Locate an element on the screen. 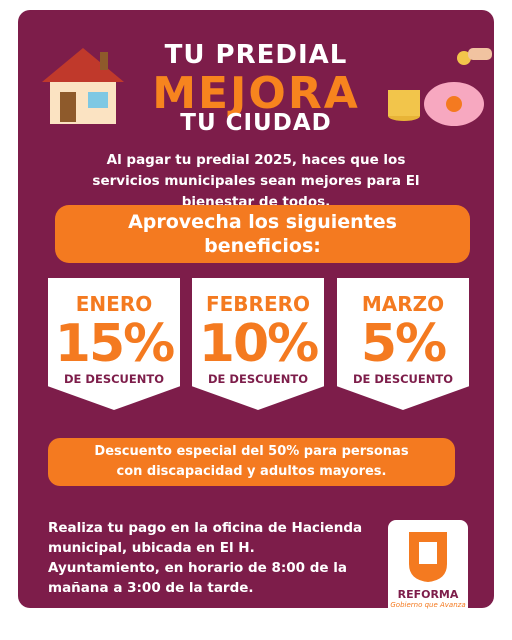 The image size is (512, 640). discount-card: FEBRERO 10% DE DESCUENTO is located at coordinates (258, 344).